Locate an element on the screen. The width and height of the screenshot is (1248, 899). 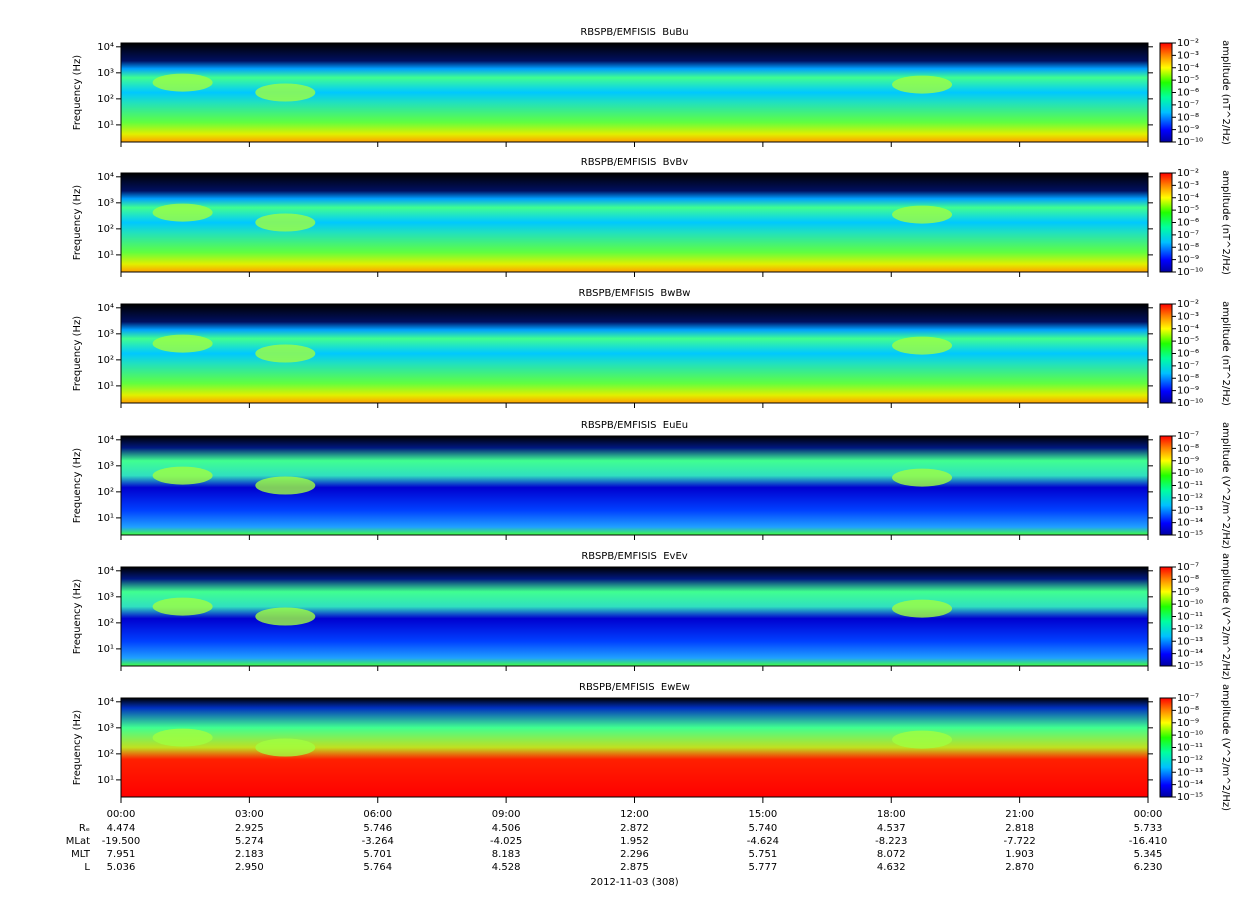
ephemeris-name: Rₑ is located at coordinates (84, 828).